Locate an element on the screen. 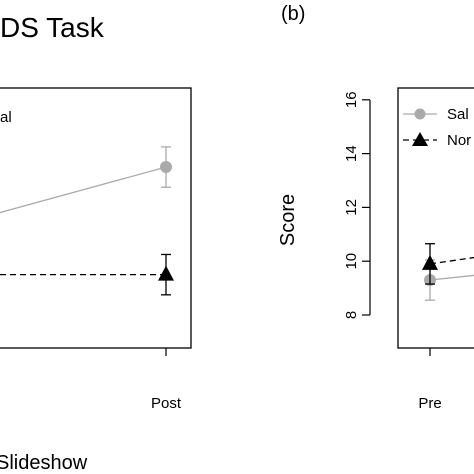  panel-b-plot-border is located at coordinates (435, 218).